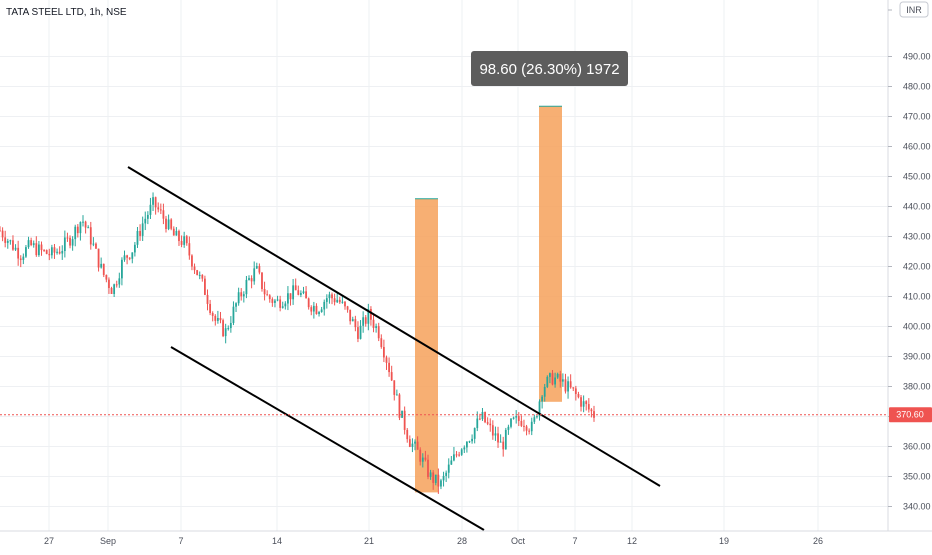 Image resolution: width=932 pixels, height=555 pixels. Describe the element at coordinates (724, 541) in the screenshot. I see `time-tick-label: 19` at that location.